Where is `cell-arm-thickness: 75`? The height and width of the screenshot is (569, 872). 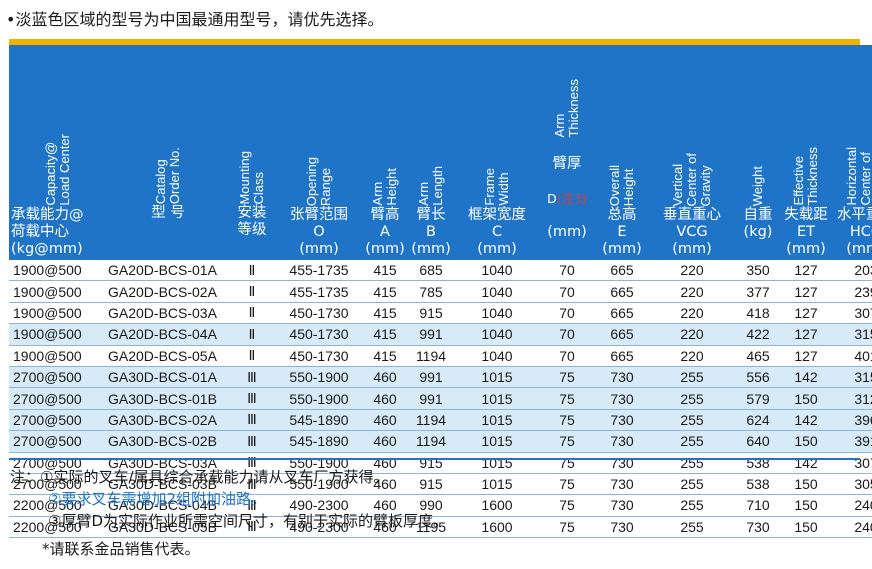 cell-arm-thickness: 75 is located at coordinates (567, 441).